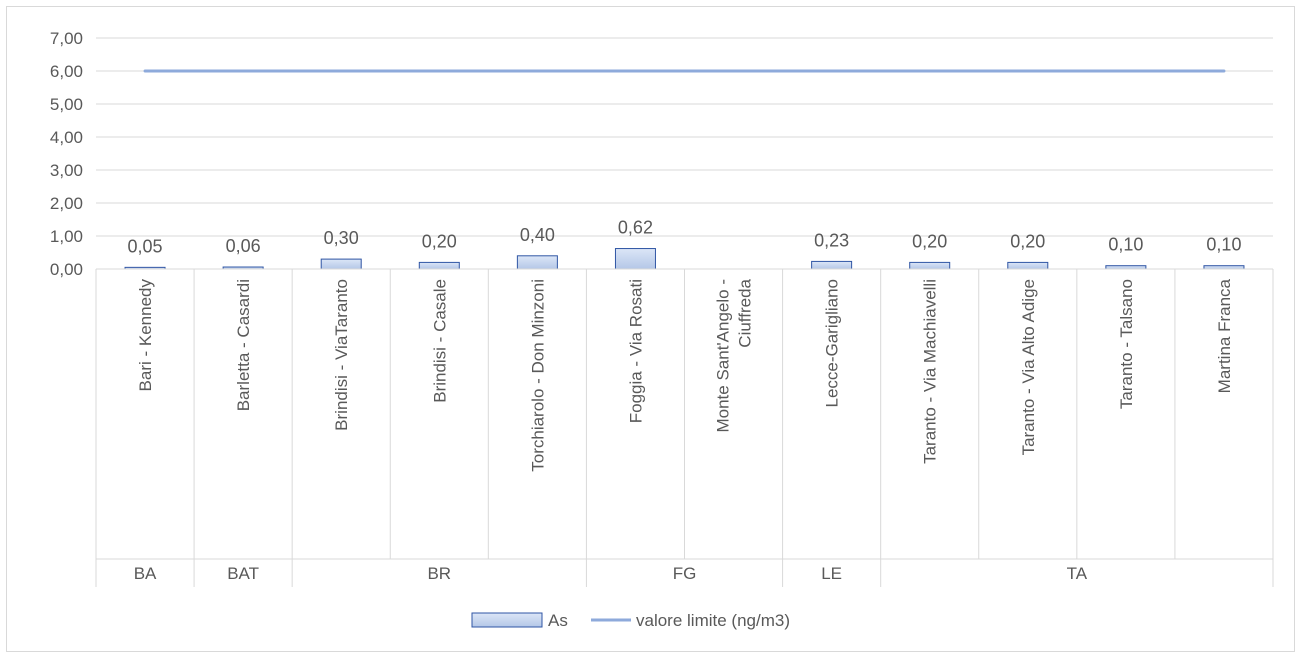 The width and height of the screenshot is (1303, 660). I want to click on bar-series, so click(684, 259).